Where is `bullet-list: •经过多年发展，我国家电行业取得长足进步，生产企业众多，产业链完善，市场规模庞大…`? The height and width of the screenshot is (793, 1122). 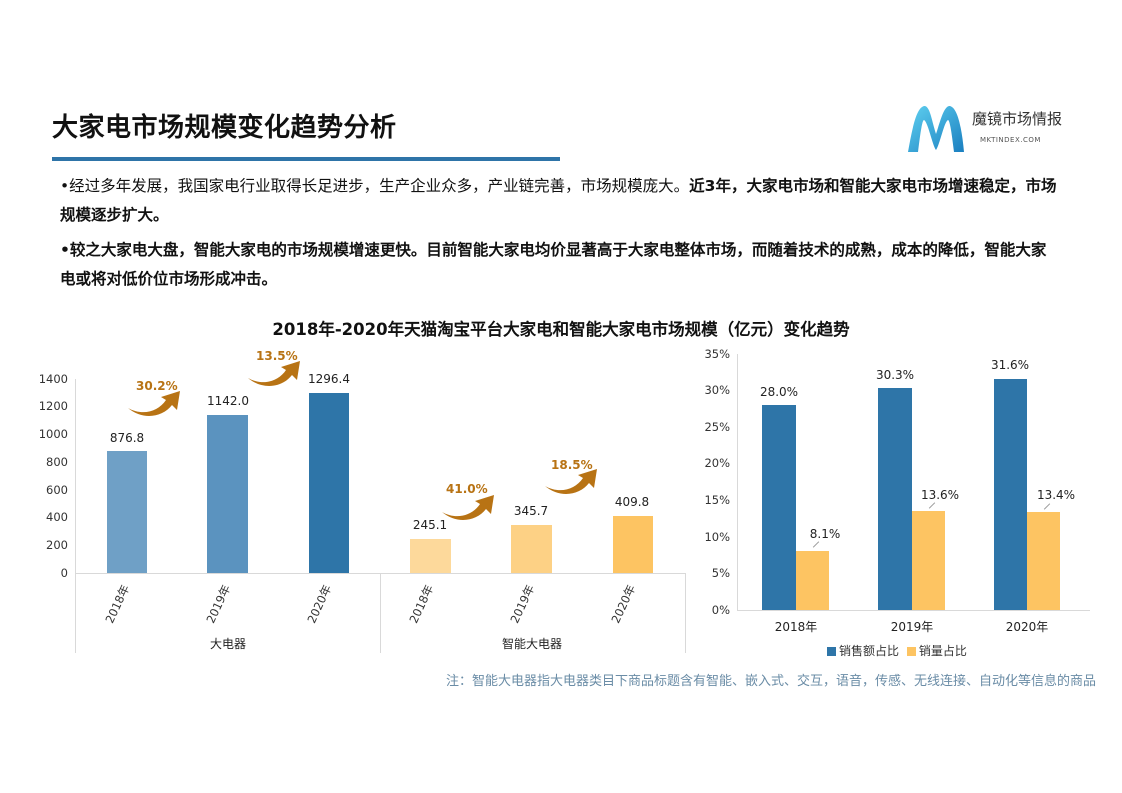
bullet-list: •经过多年发展，我国家电行业取得长足进步，生产企业众多，产业链完善，市场规模庞大… is located at coordinates (560, 236).